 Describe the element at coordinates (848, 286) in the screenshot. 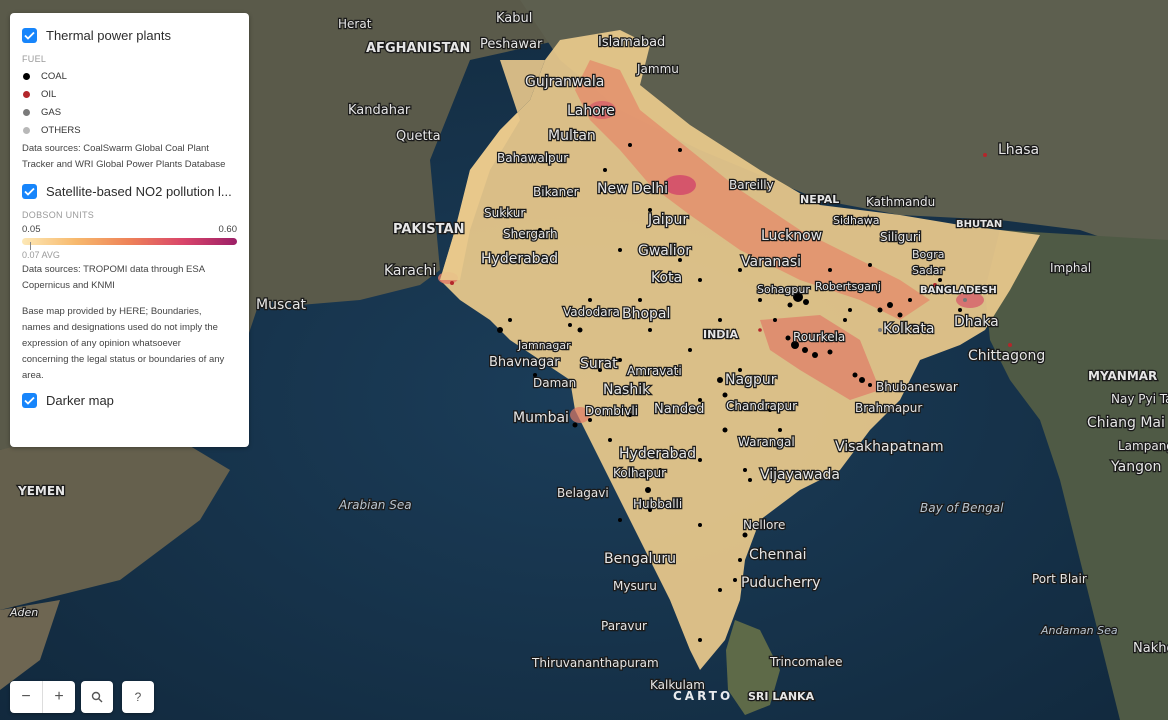

I see `label-city: Robertsganj` at that location.